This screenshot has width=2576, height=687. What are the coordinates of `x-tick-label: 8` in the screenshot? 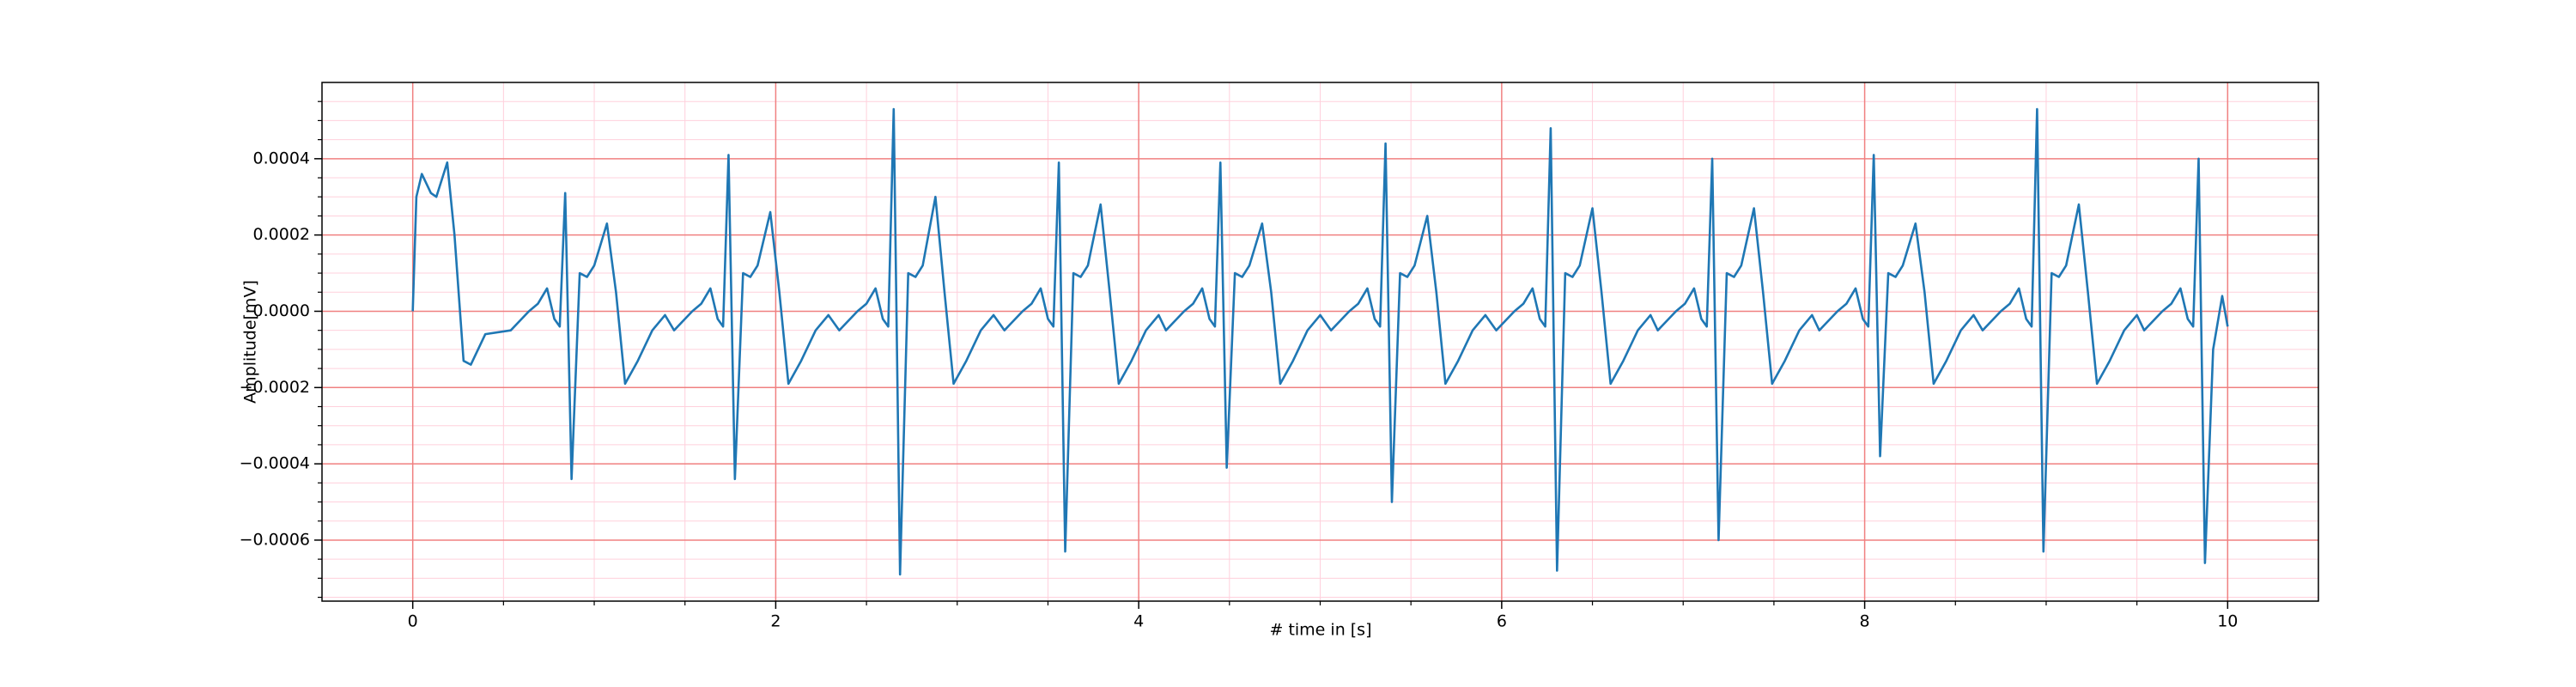 It's located at (1865, 621).